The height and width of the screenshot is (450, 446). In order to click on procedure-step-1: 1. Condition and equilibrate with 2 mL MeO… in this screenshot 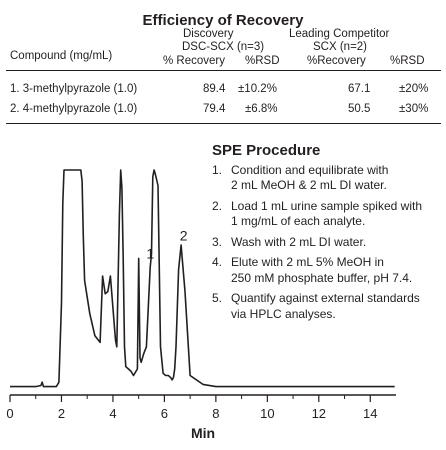, I will do `click(327, 178)`.